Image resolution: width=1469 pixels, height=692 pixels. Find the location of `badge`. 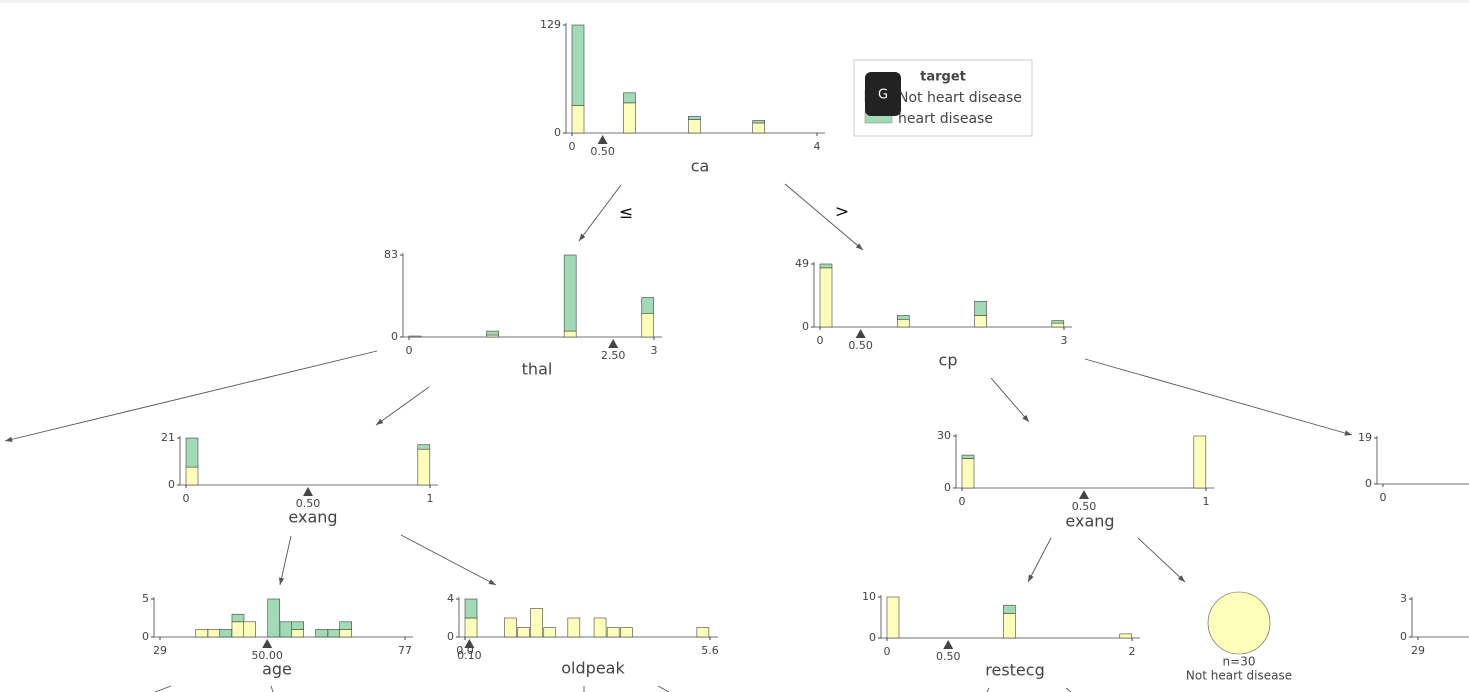

badge is located at coordinates (883, 94).